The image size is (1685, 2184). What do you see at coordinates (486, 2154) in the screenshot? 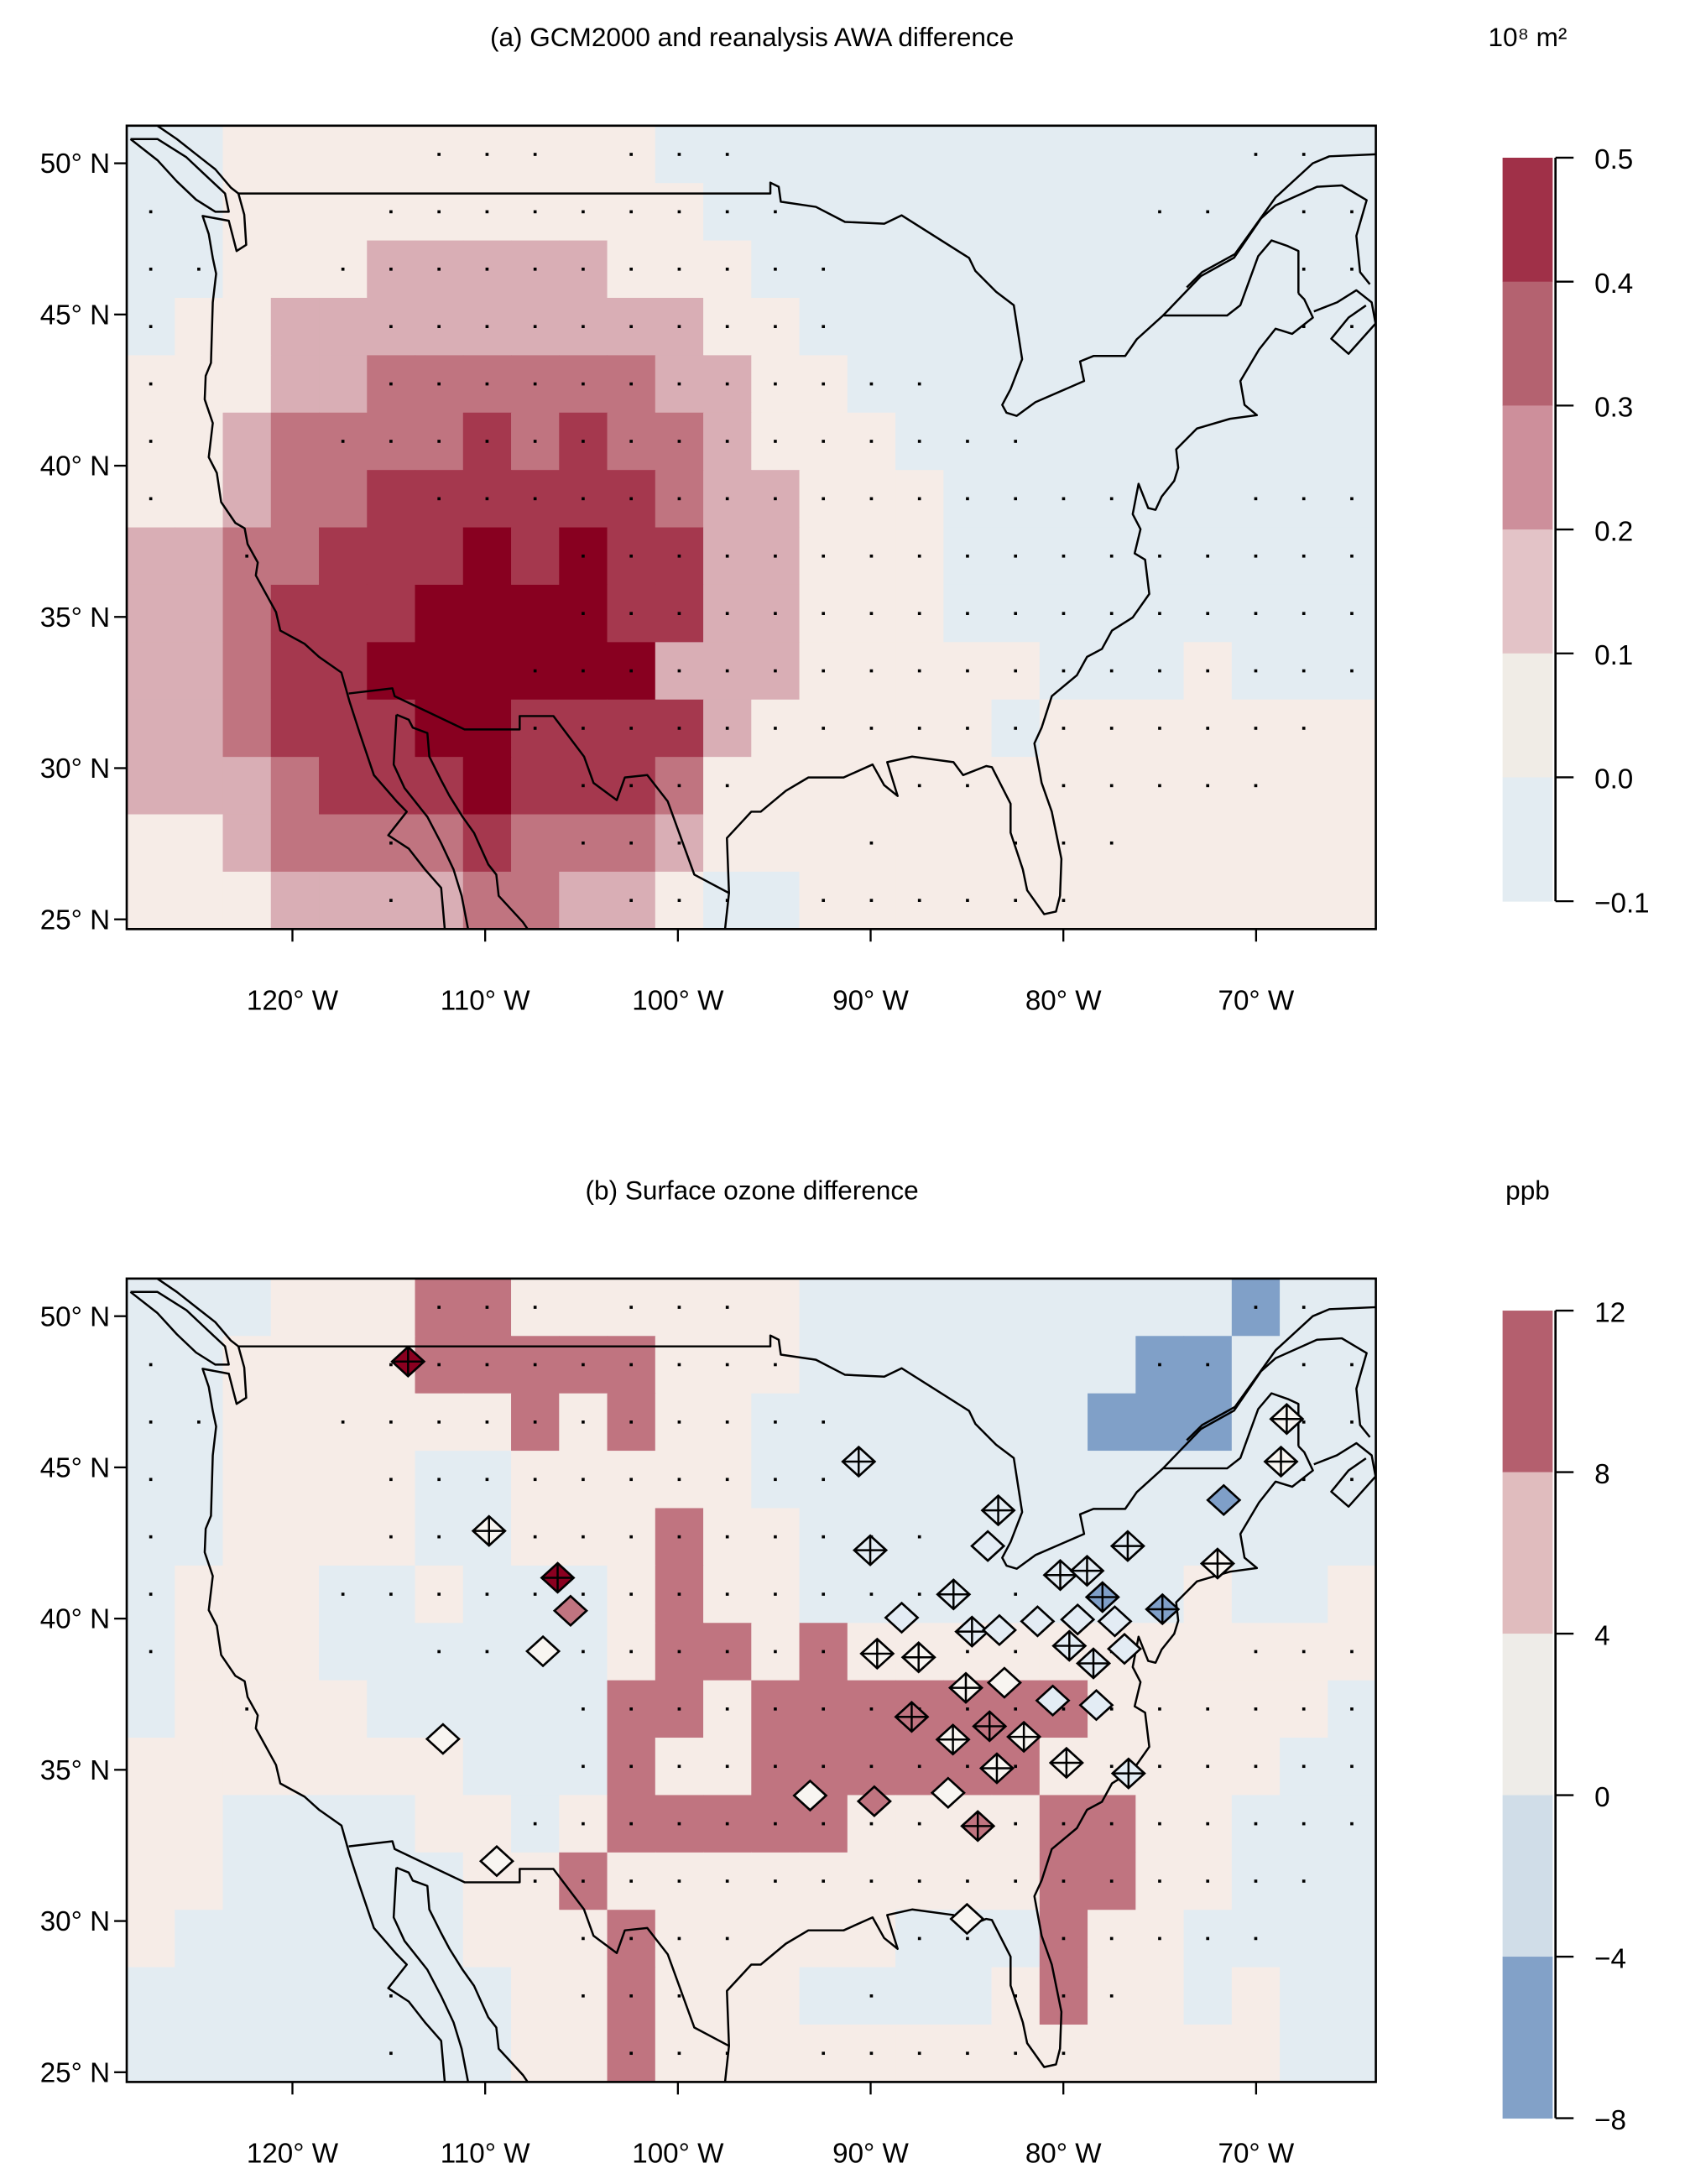
I see `x-tick-label: 110° W` at bounding box center [486, 2154].